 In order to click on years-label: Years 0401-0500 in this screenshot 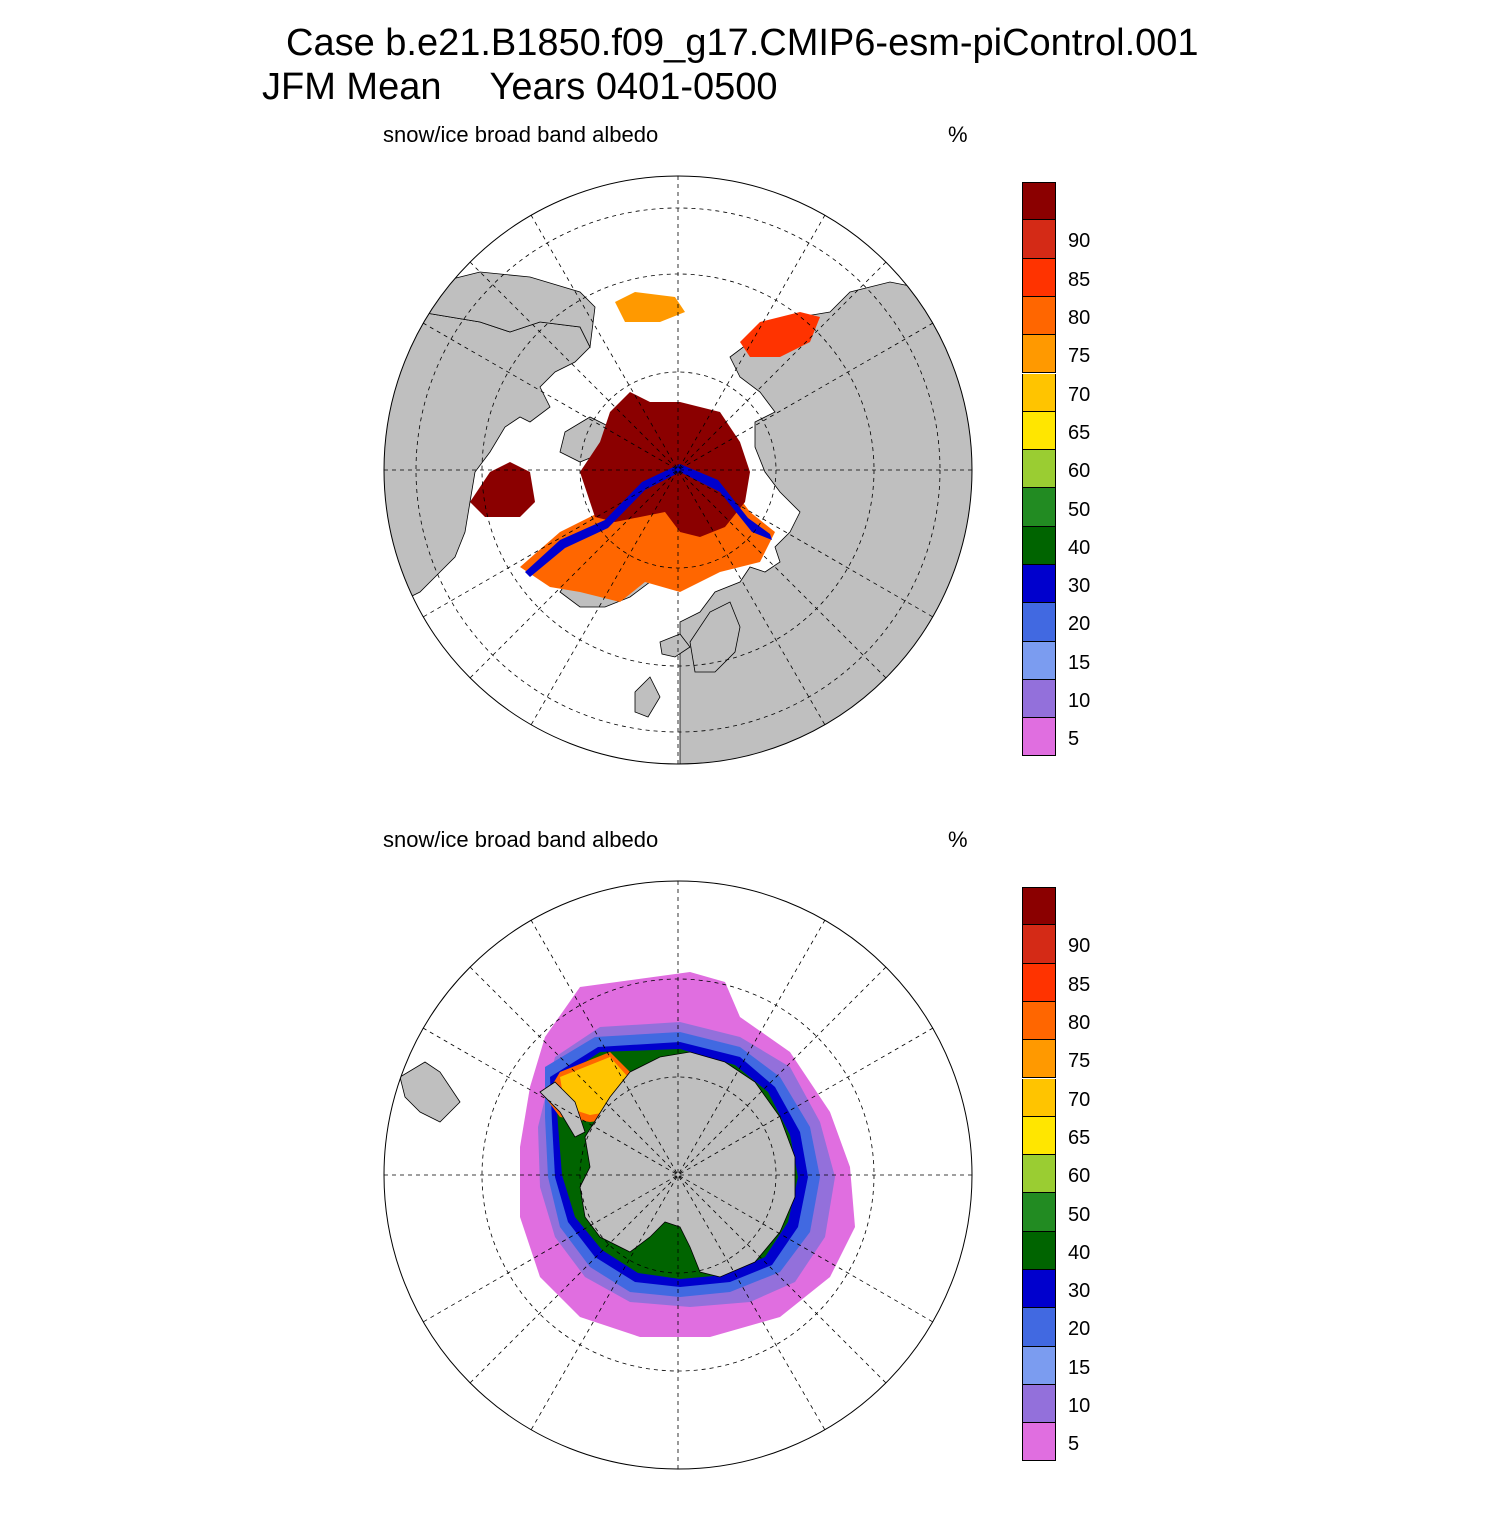, I will do `click(633, 87)`.